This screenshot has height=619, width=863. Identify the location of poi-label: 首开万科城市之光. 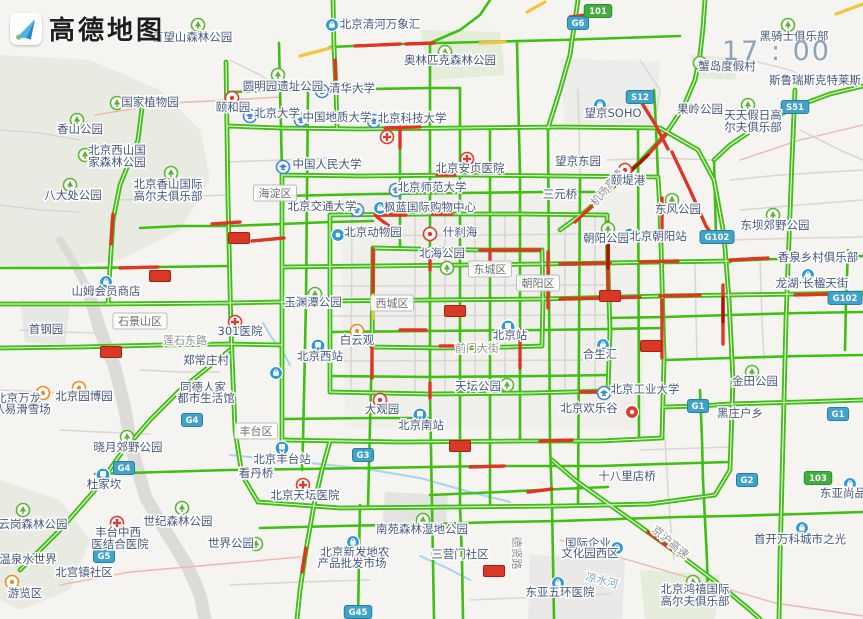
(800, 539).